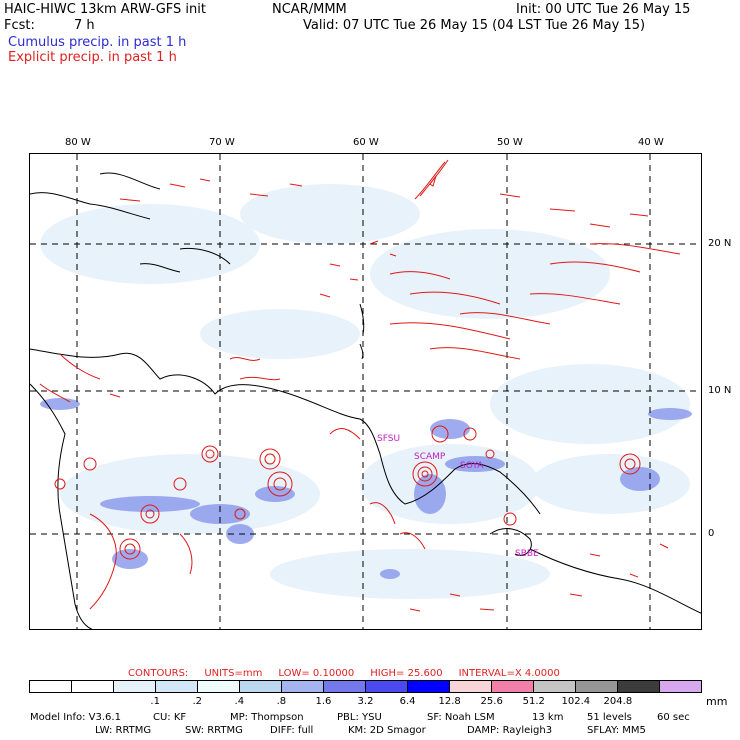 This screenshot has width=740, height=740. I want to click on contour-title: CONTOURS:, so click(158, 673).